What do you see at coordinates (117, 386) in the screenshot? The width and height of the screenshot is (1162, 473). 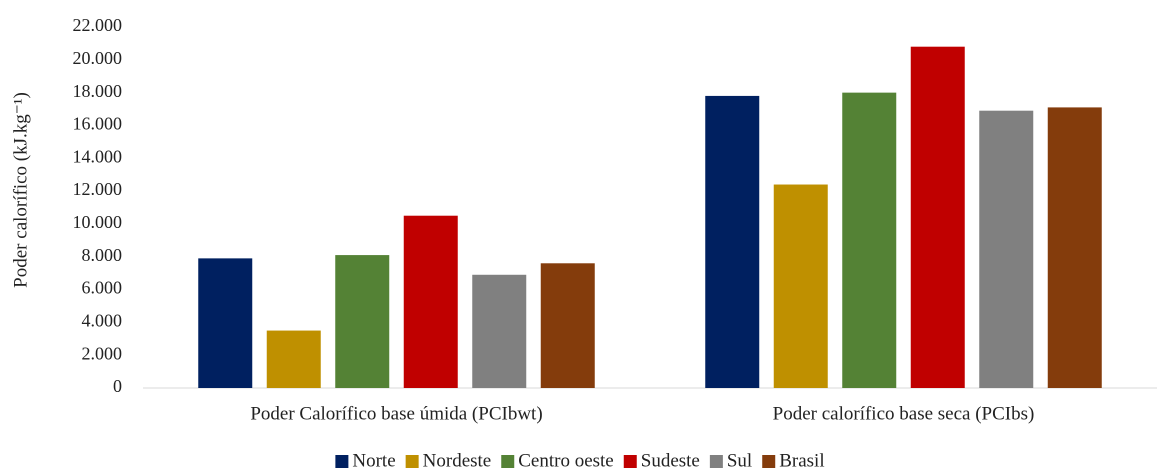 I see `y-tick-label: 0` at bounding box center [117, 386].